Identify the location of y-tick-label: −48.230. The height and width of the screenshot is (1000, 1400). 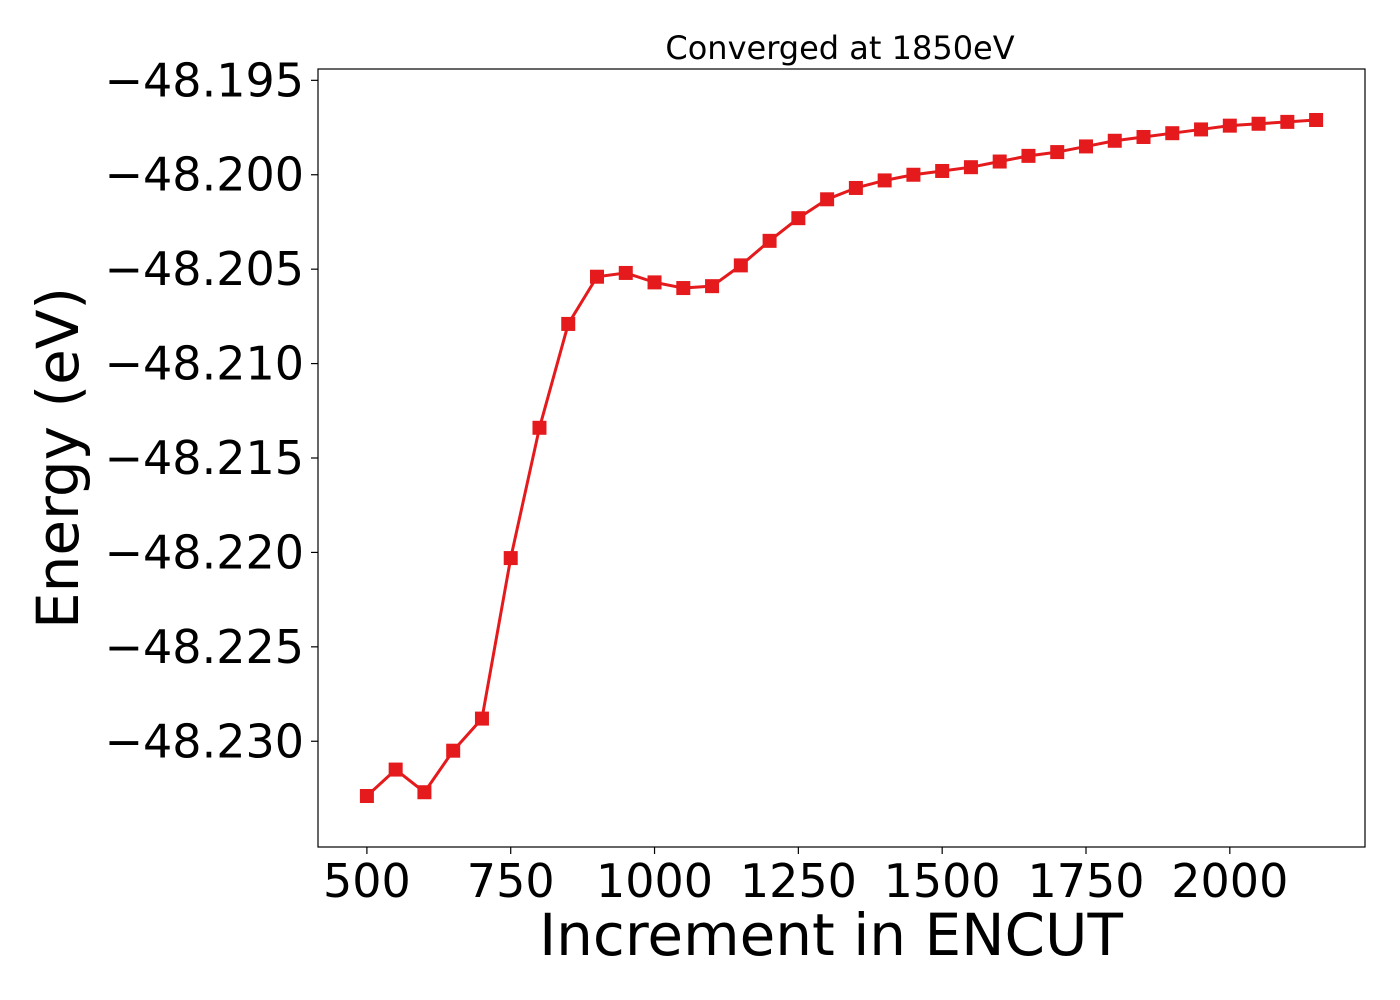
(205, 741).